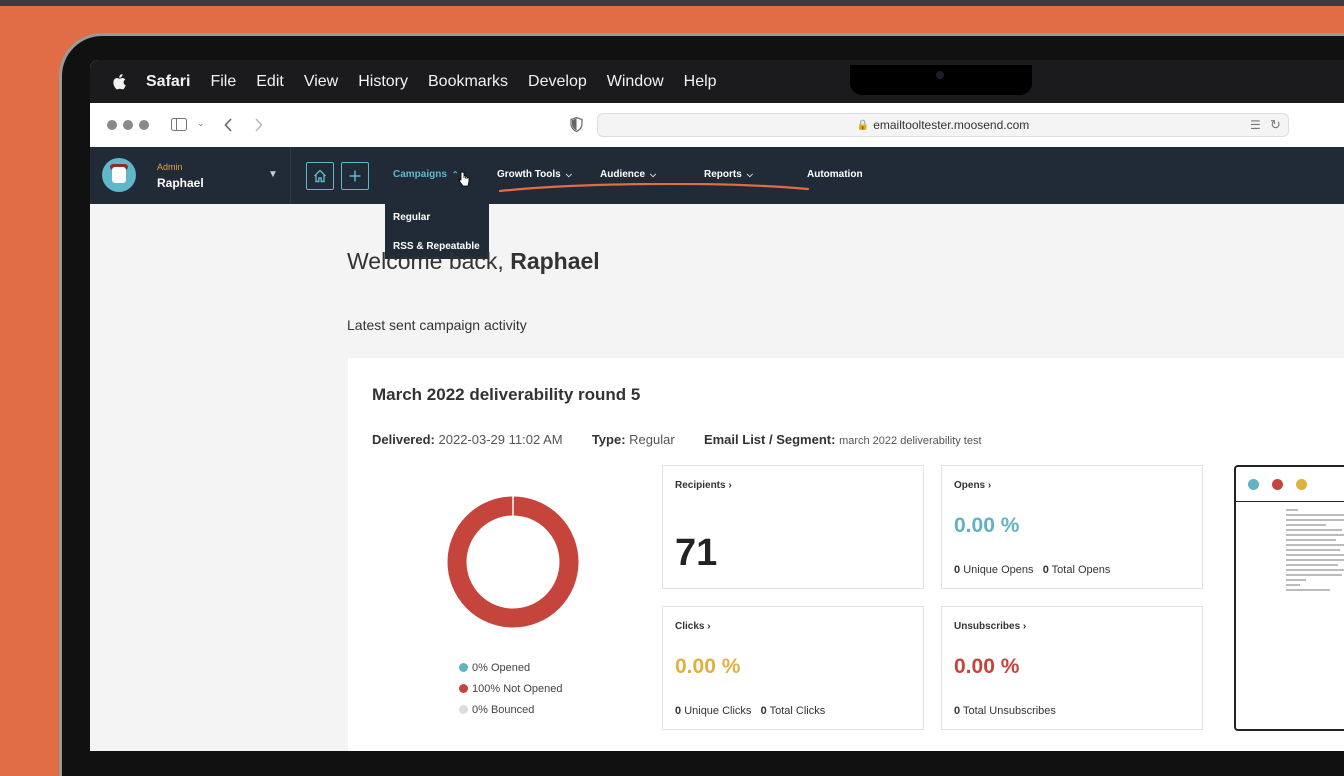 The image size is (1344, 776). I want to click on legend-item: 0% Bounced, so click(511, 709).